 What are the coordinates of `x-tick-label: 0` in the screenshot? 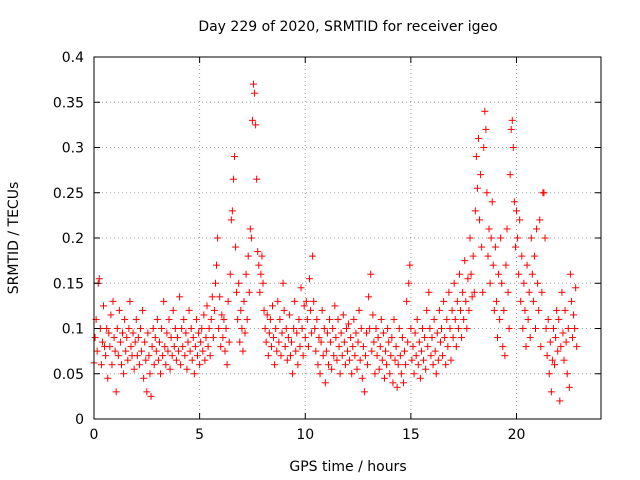 It's located at (94, 435).